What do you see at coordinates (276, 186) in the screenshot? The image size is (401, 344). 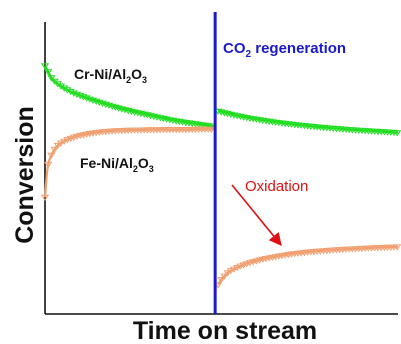 I see `oxidation-label: Oxidation` at bounding box center [276, 186].